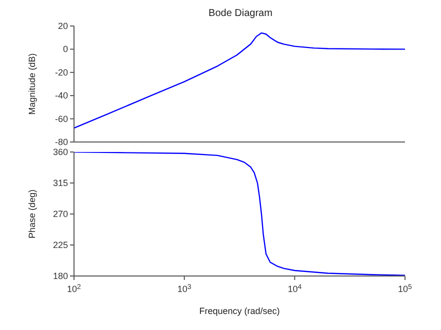 The width and height of the screenshot is (441, 330). I want to click on y-tick-label: 20, so click(63, 26).